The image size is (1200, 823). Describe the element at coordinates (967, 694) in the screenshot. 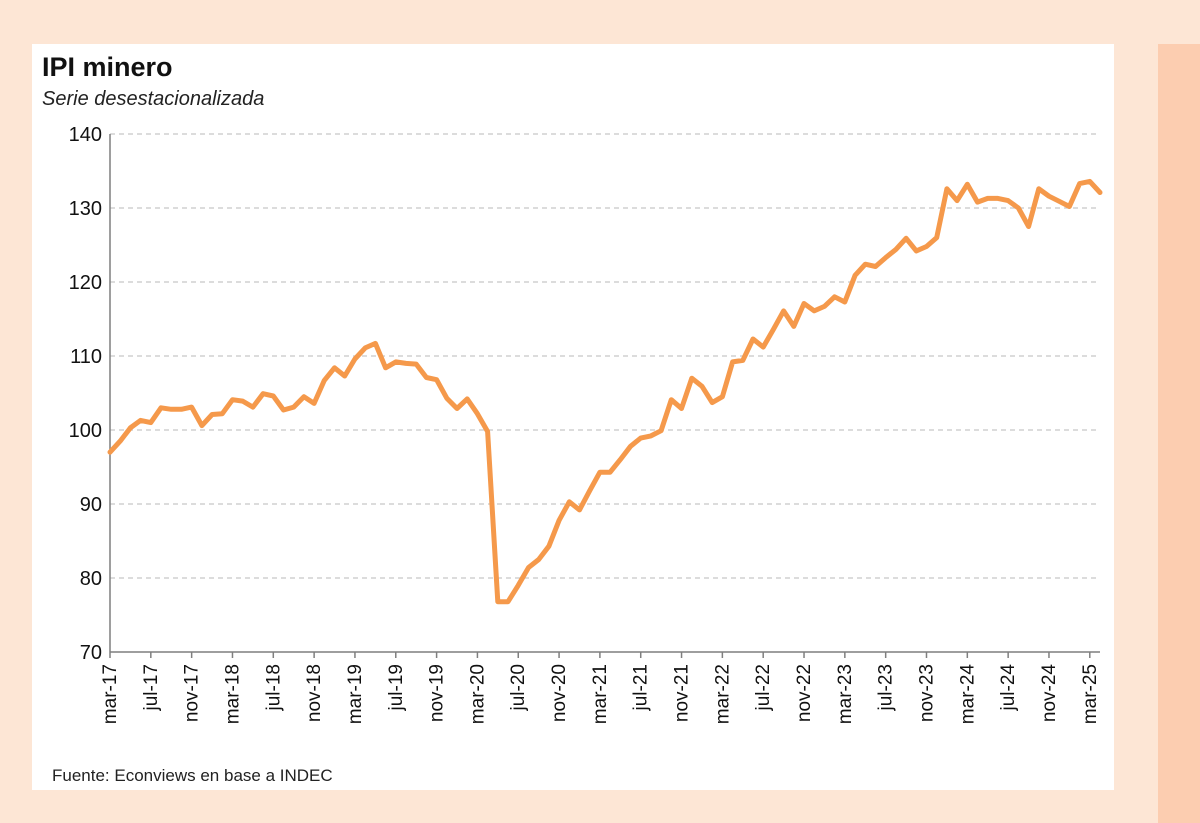

I see `x-tick-label: mar-24` at that location.